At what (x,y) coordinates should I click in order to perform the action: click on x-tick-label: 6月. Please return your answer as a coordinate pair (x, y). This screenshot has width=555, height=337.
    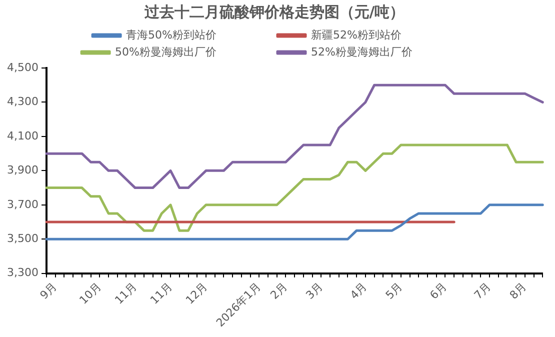
    Looking at the image, I should click on (438, 291).